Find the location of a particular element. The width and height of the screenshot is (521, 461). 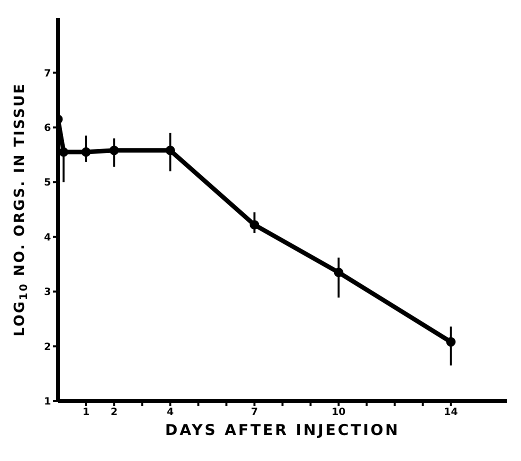

y-tick-label: 2 is located at coordinates (48, 347).